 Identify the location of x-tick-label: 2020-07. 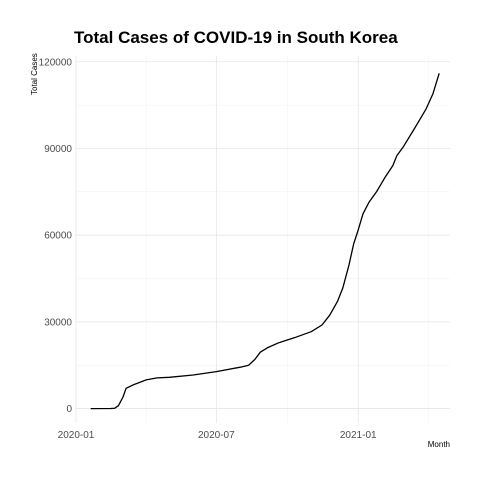
(216, 435).